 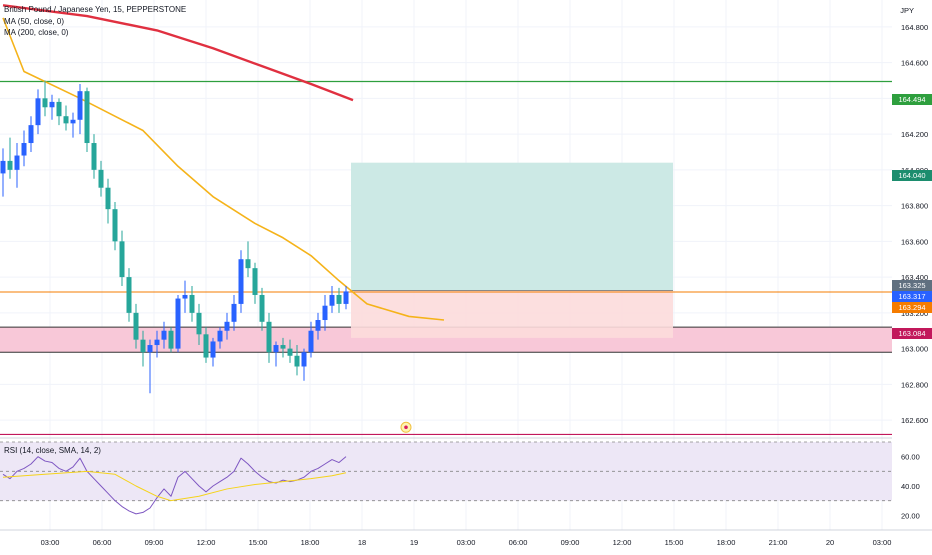 What do you see at coordinates (912, 333) in the screenshot?
I see `support-price-badge: 163.084` at bounding box center [912, 333].